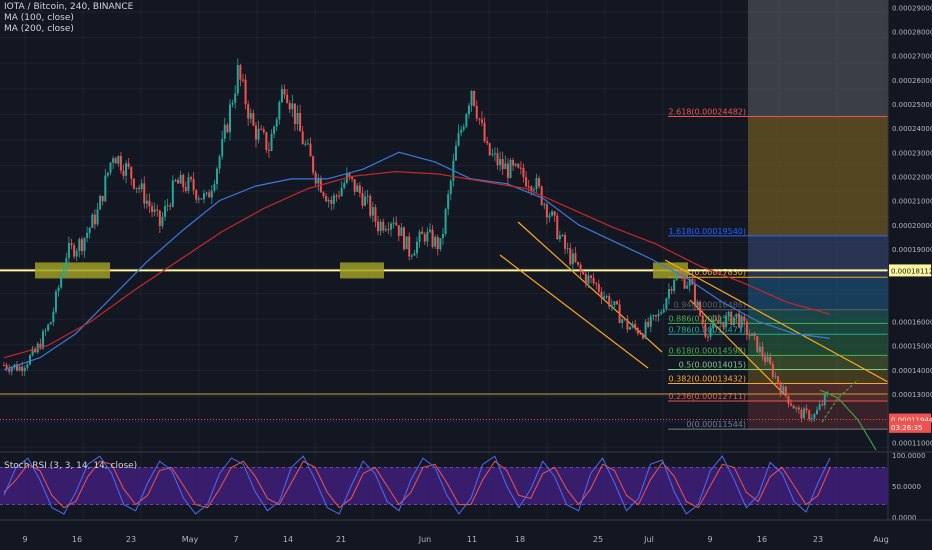  Describe the element at coordinates (912, 32) in the screenshot. I see `y-tick-label: 0.00028000` at that location.